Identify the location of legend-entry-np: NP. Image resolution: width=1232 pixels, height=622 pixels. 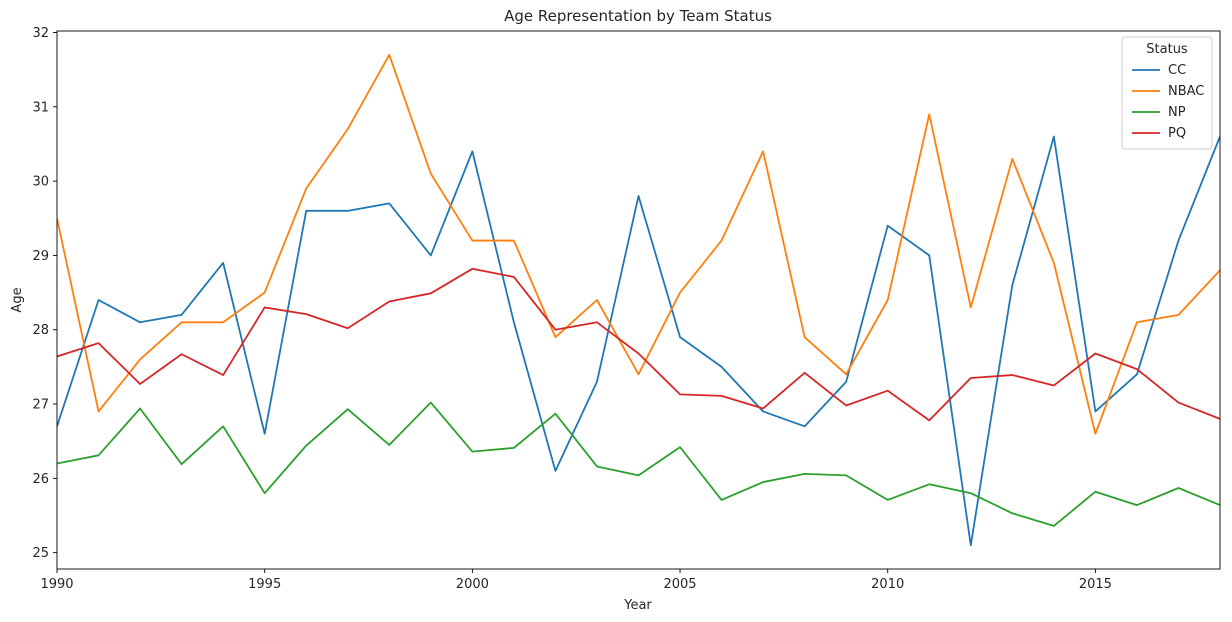
(1177, 112).